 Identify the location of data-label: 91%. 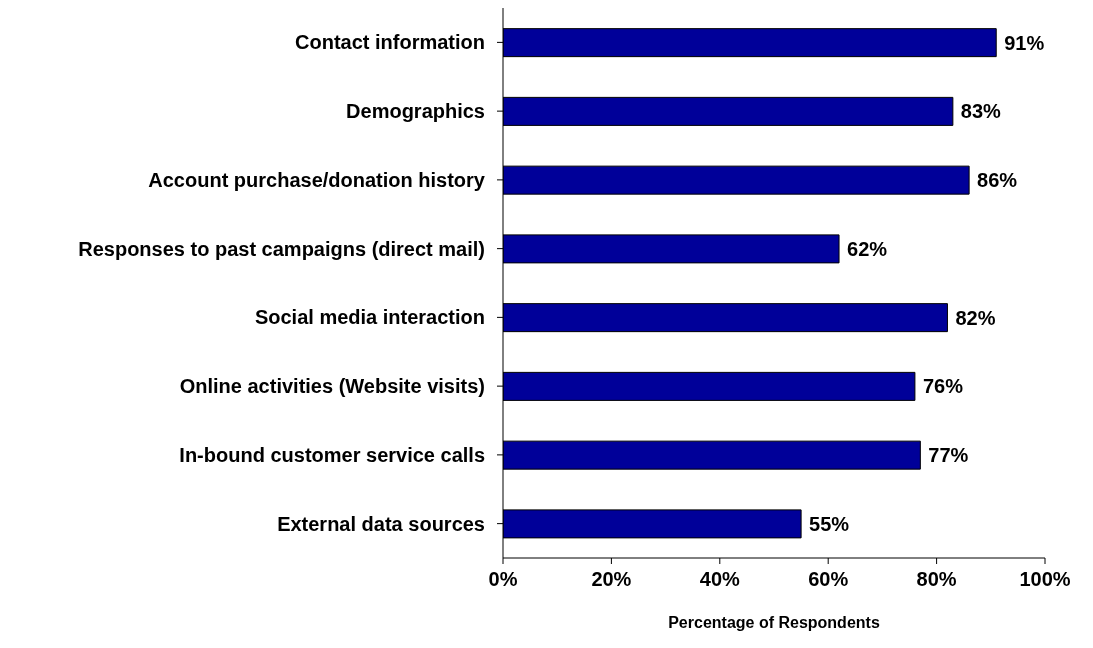
(1024, 42).